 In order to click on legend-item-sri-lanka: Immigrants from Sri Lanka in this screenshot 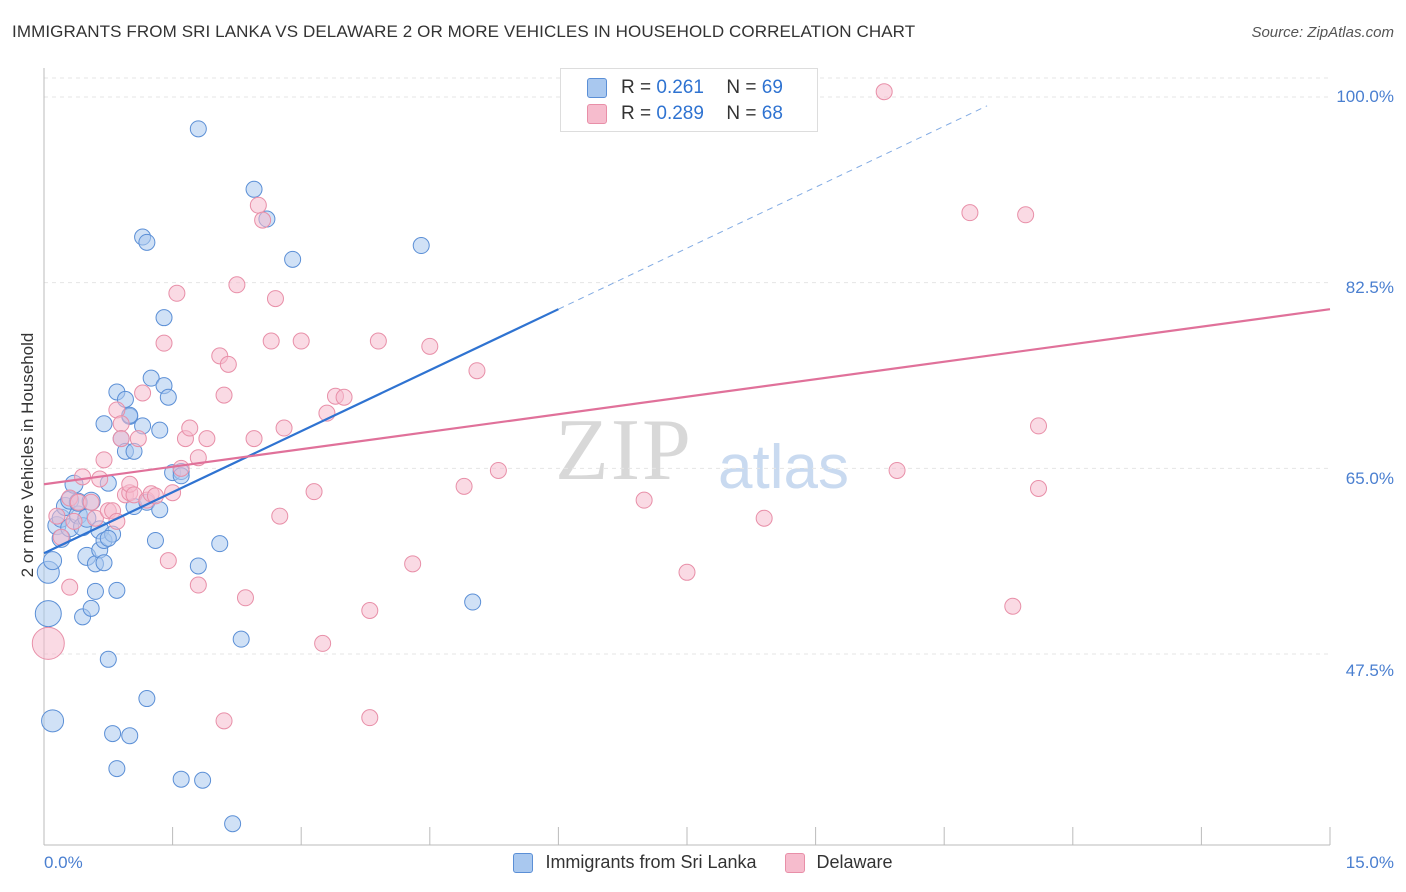, I will do `click(635, 862)`.